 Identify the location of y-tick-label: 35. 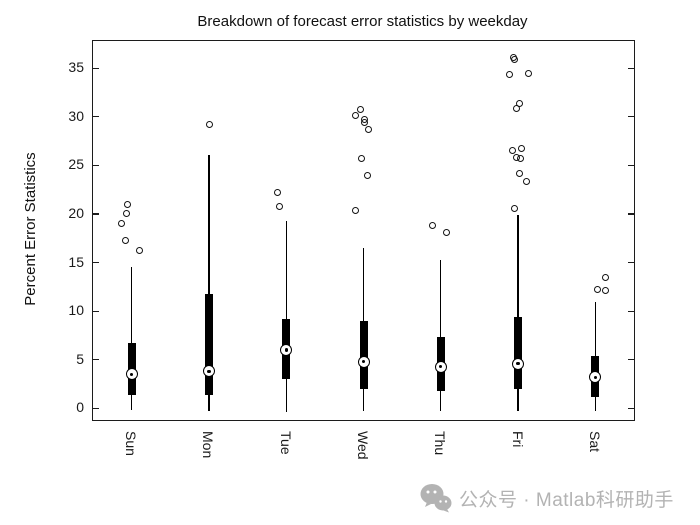
(76, 67).